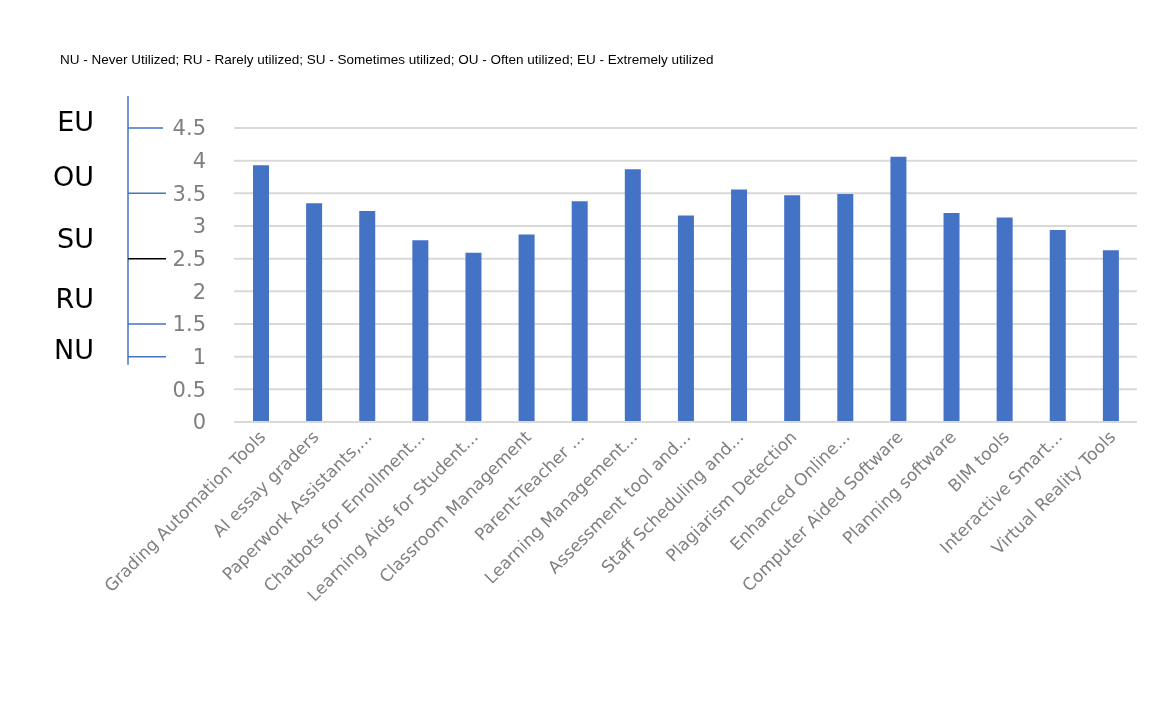  Describe the element at coordinates (387, 59) in the screenshot. I see `chart-title: NU - Never Utilized; RU - Rarely utilized; SU - Sometimes utilized; OU - Often utilized; EU - Extremely utilized` at that location.